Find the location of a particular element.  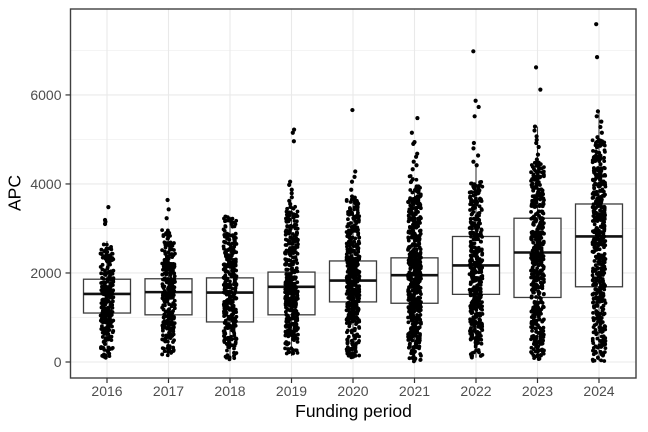

x-axis-title: Funding period is located at coordinates (353, 411).